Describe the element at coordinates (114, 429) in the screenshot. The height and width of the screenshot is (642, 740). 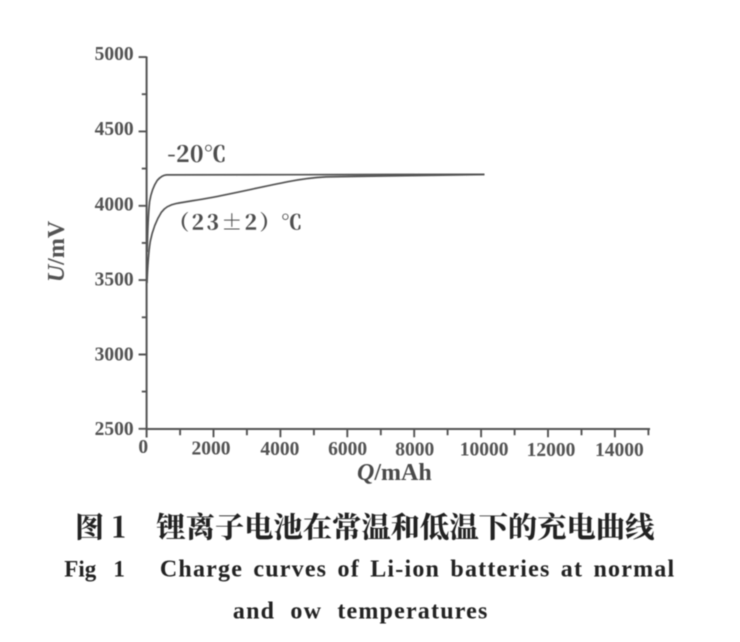
I see `svg-text: 2500` at that location.